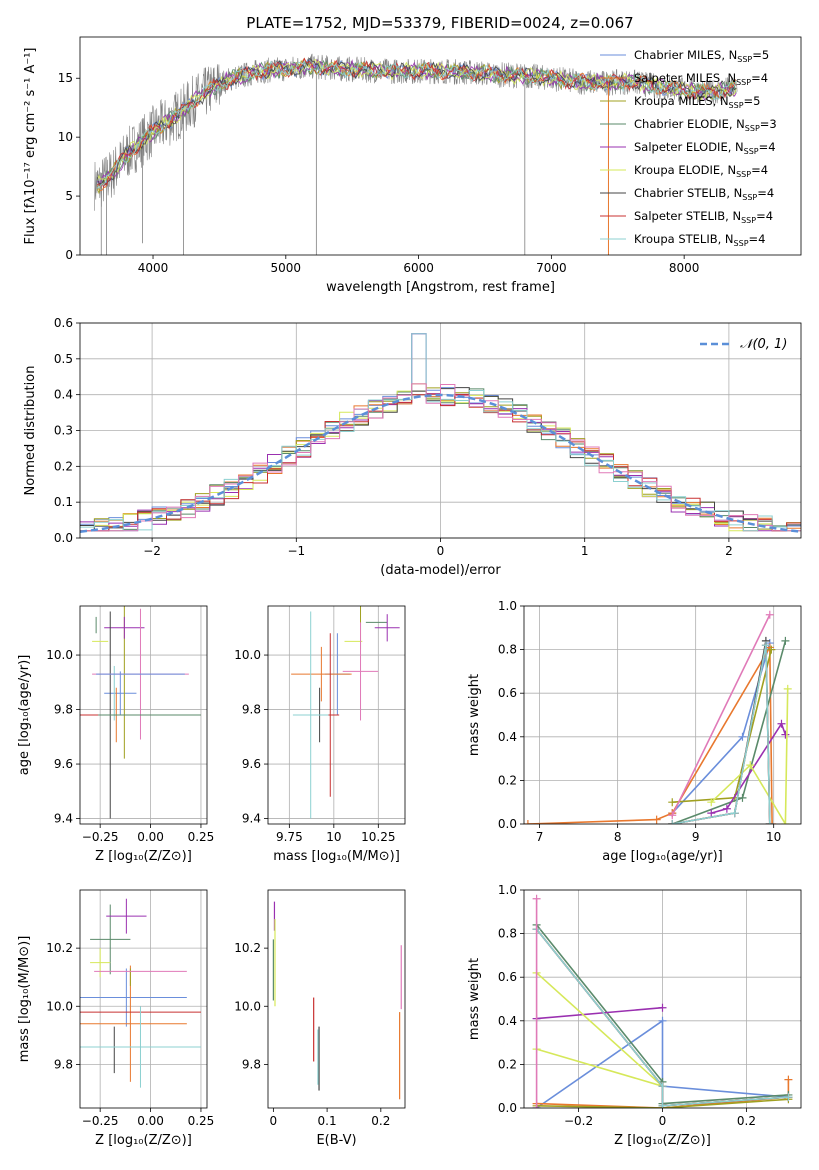 The width and height of the screenshot is (819, 1170). What do you see at coordinates (30, 431) in the screenshot?
I see `y-axis-label: Normed distribution` at bounding box center [30, 431].